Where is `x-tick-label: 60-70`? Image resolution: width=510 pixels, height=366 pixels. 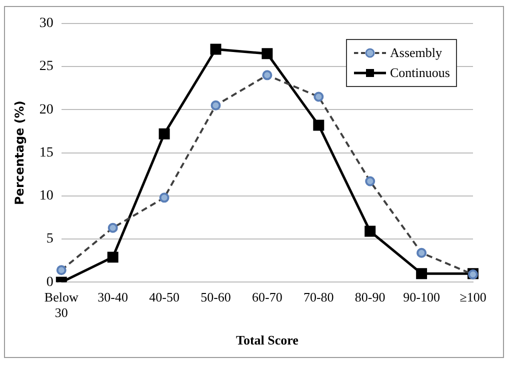
x-tick-label: 60-70 is located at coordinates (267, 296).